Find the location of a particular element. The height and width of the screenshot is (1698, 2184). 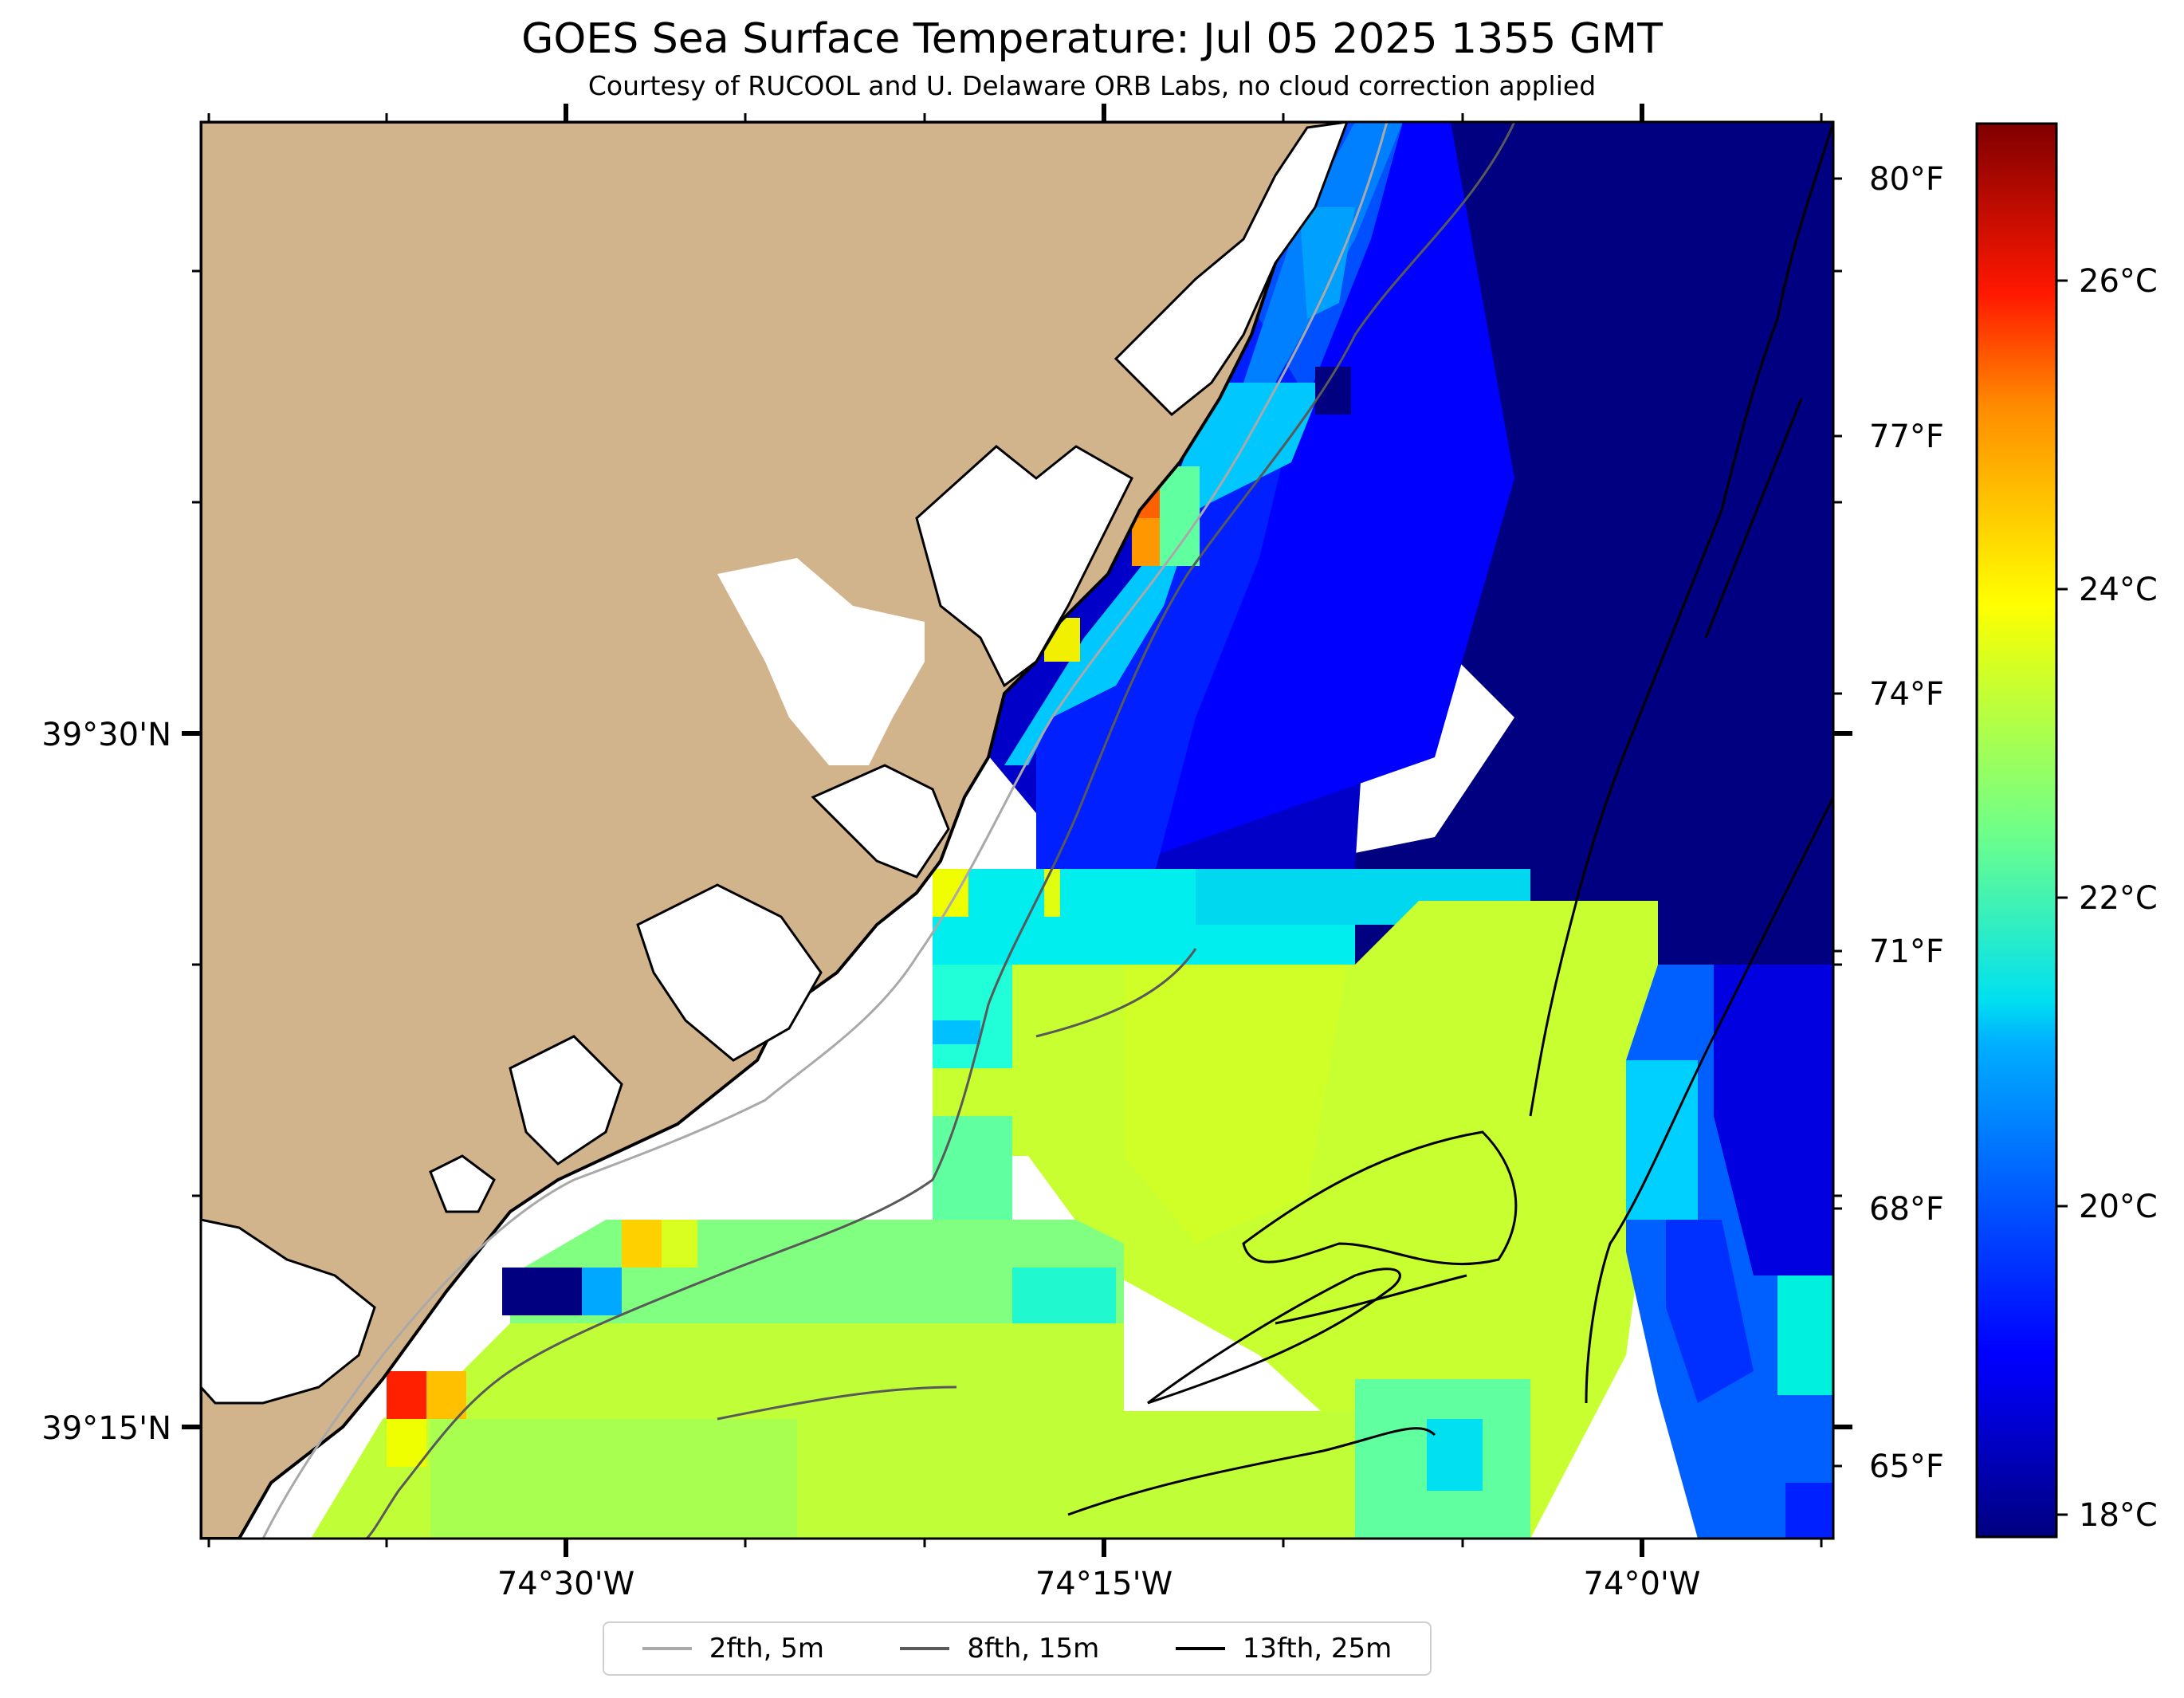

celsius-label: 26°C is located at coordinates (2118, 282).